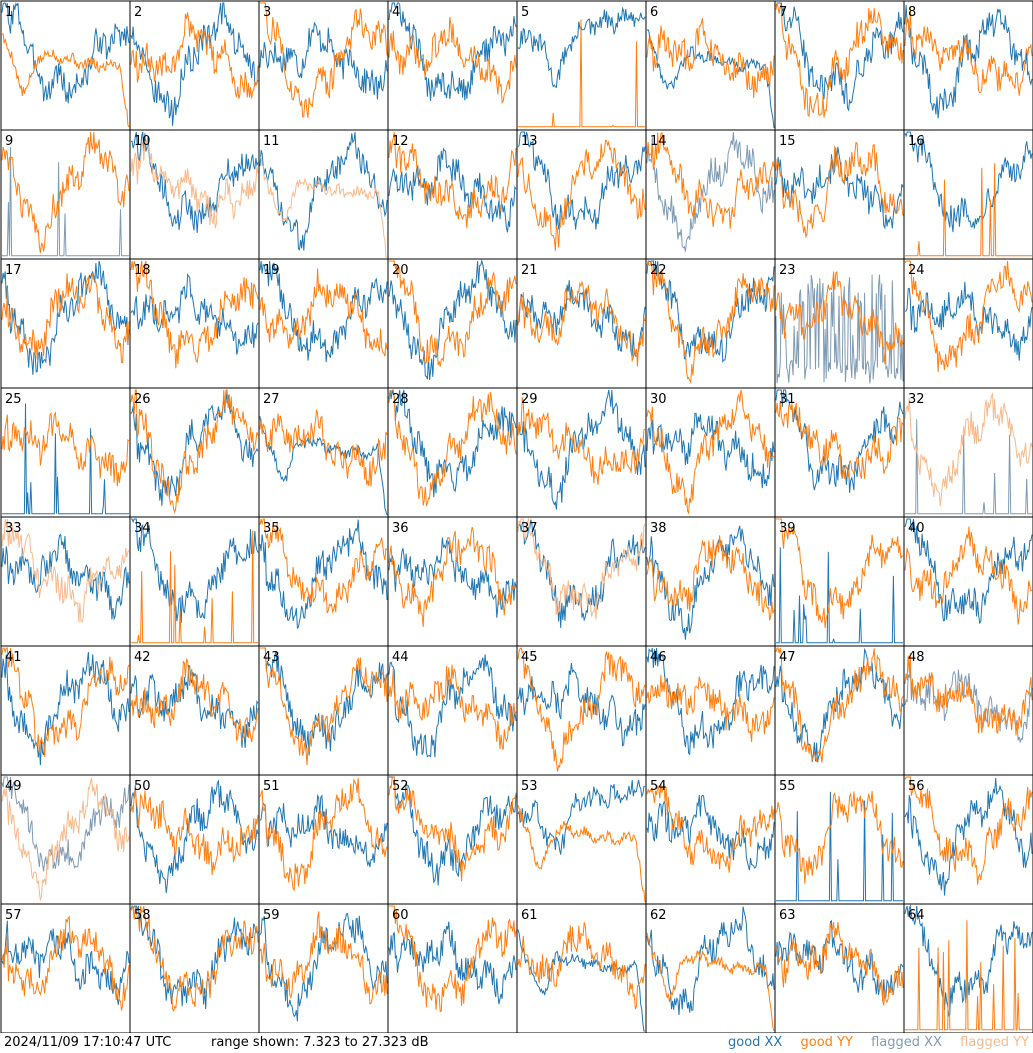 The width and height of the screenshot is (1033, 1053). Describe the element at coordinates (142, 399) in the screenshot. I see `panel-label: 26` at that location.